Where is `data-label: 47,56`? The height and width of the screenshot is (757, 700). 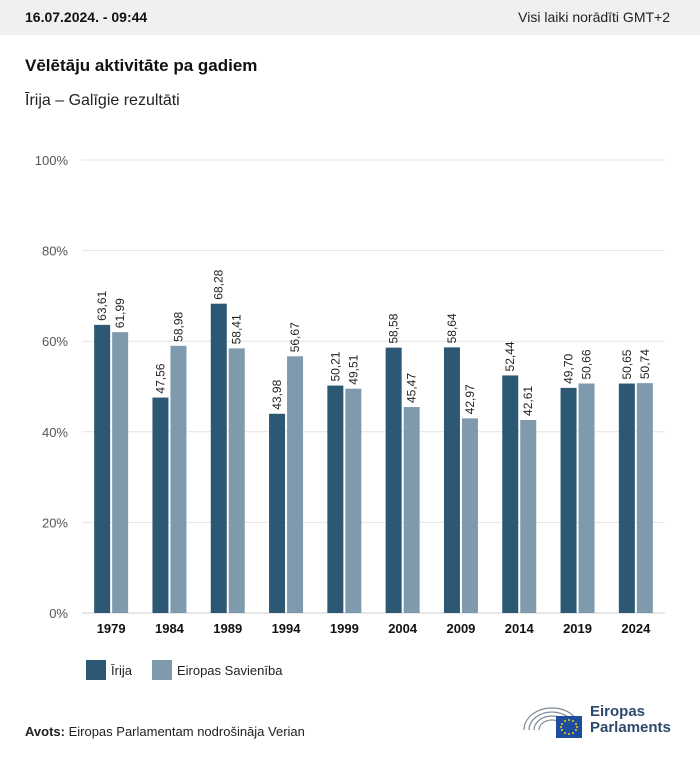 data-label: 47,56 is located at coordinates (160, 378).